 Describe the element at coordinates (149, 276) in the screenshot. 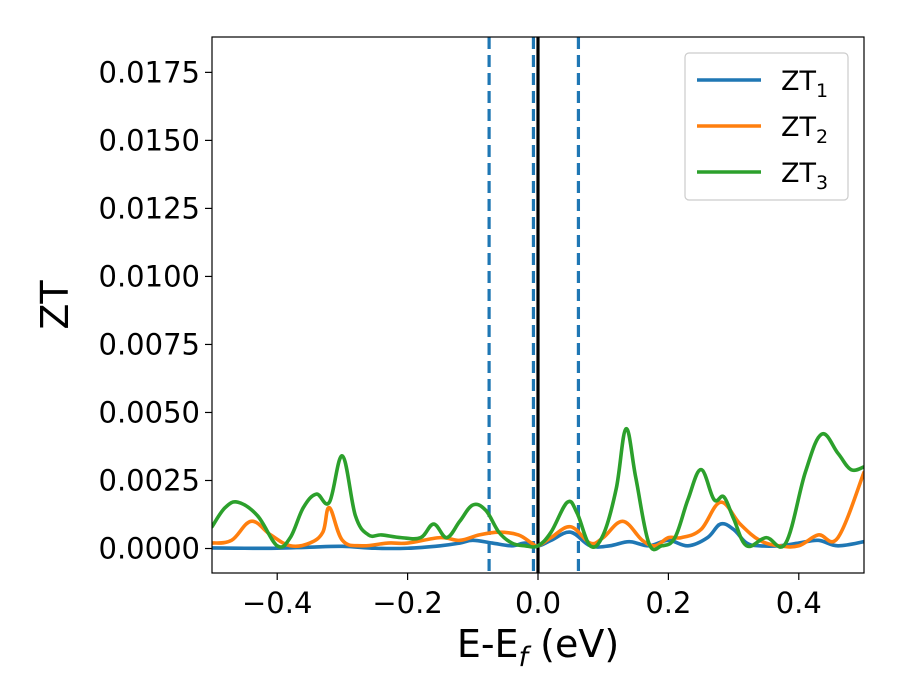

I see `y-tick-label: 0.0100` at that location.